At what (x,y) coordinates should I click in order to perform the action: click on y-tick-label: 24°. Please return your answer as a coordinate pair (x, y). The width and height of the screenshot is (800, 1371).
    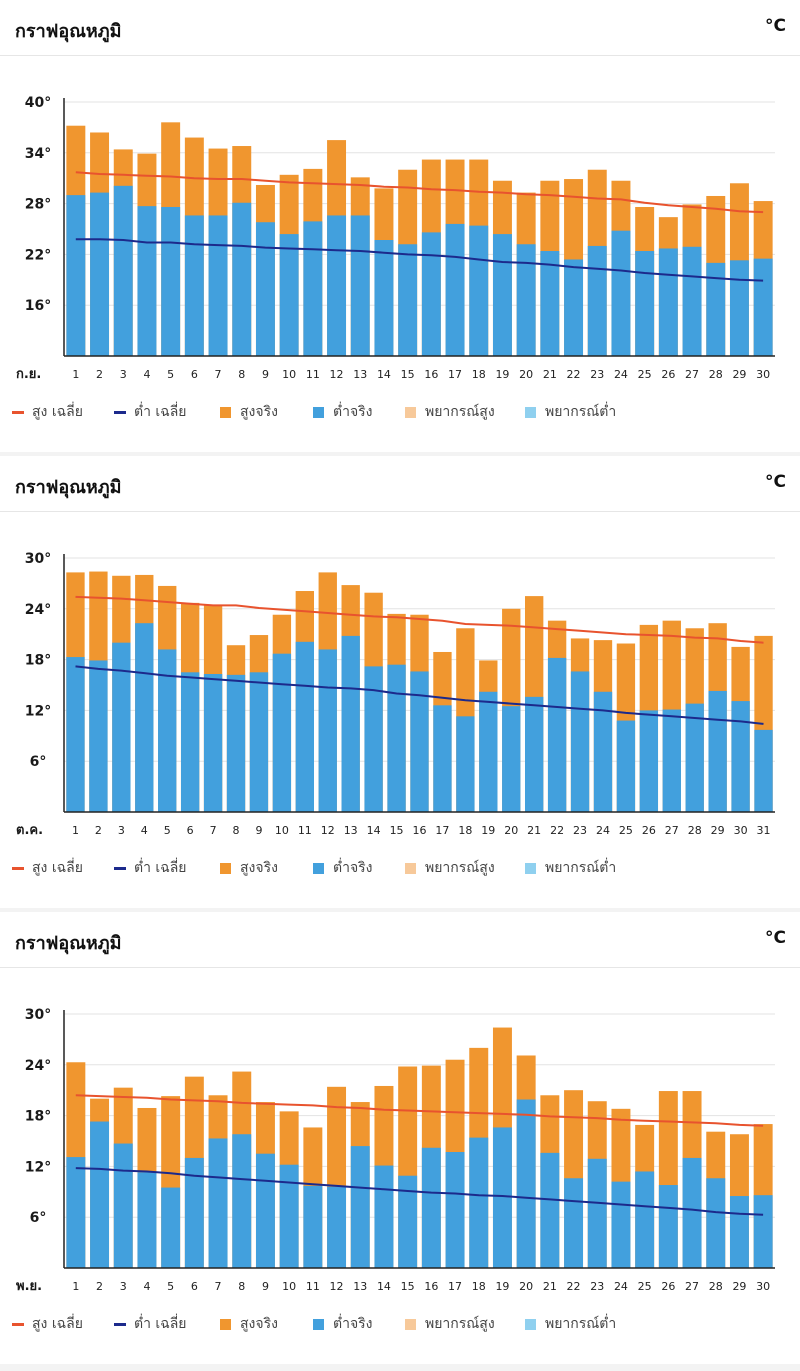
    Looking at the image, I should click on (38, 1066).